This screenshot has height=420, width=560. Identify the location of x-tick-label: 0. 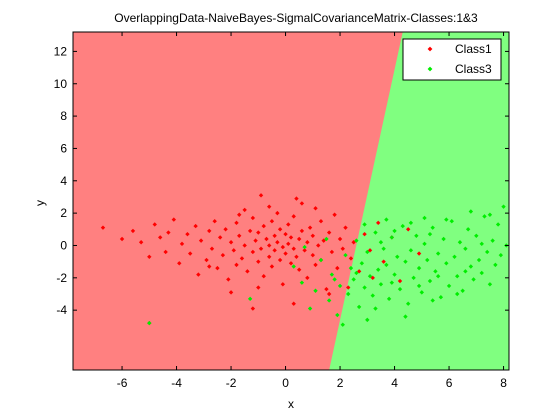
(285, 383).